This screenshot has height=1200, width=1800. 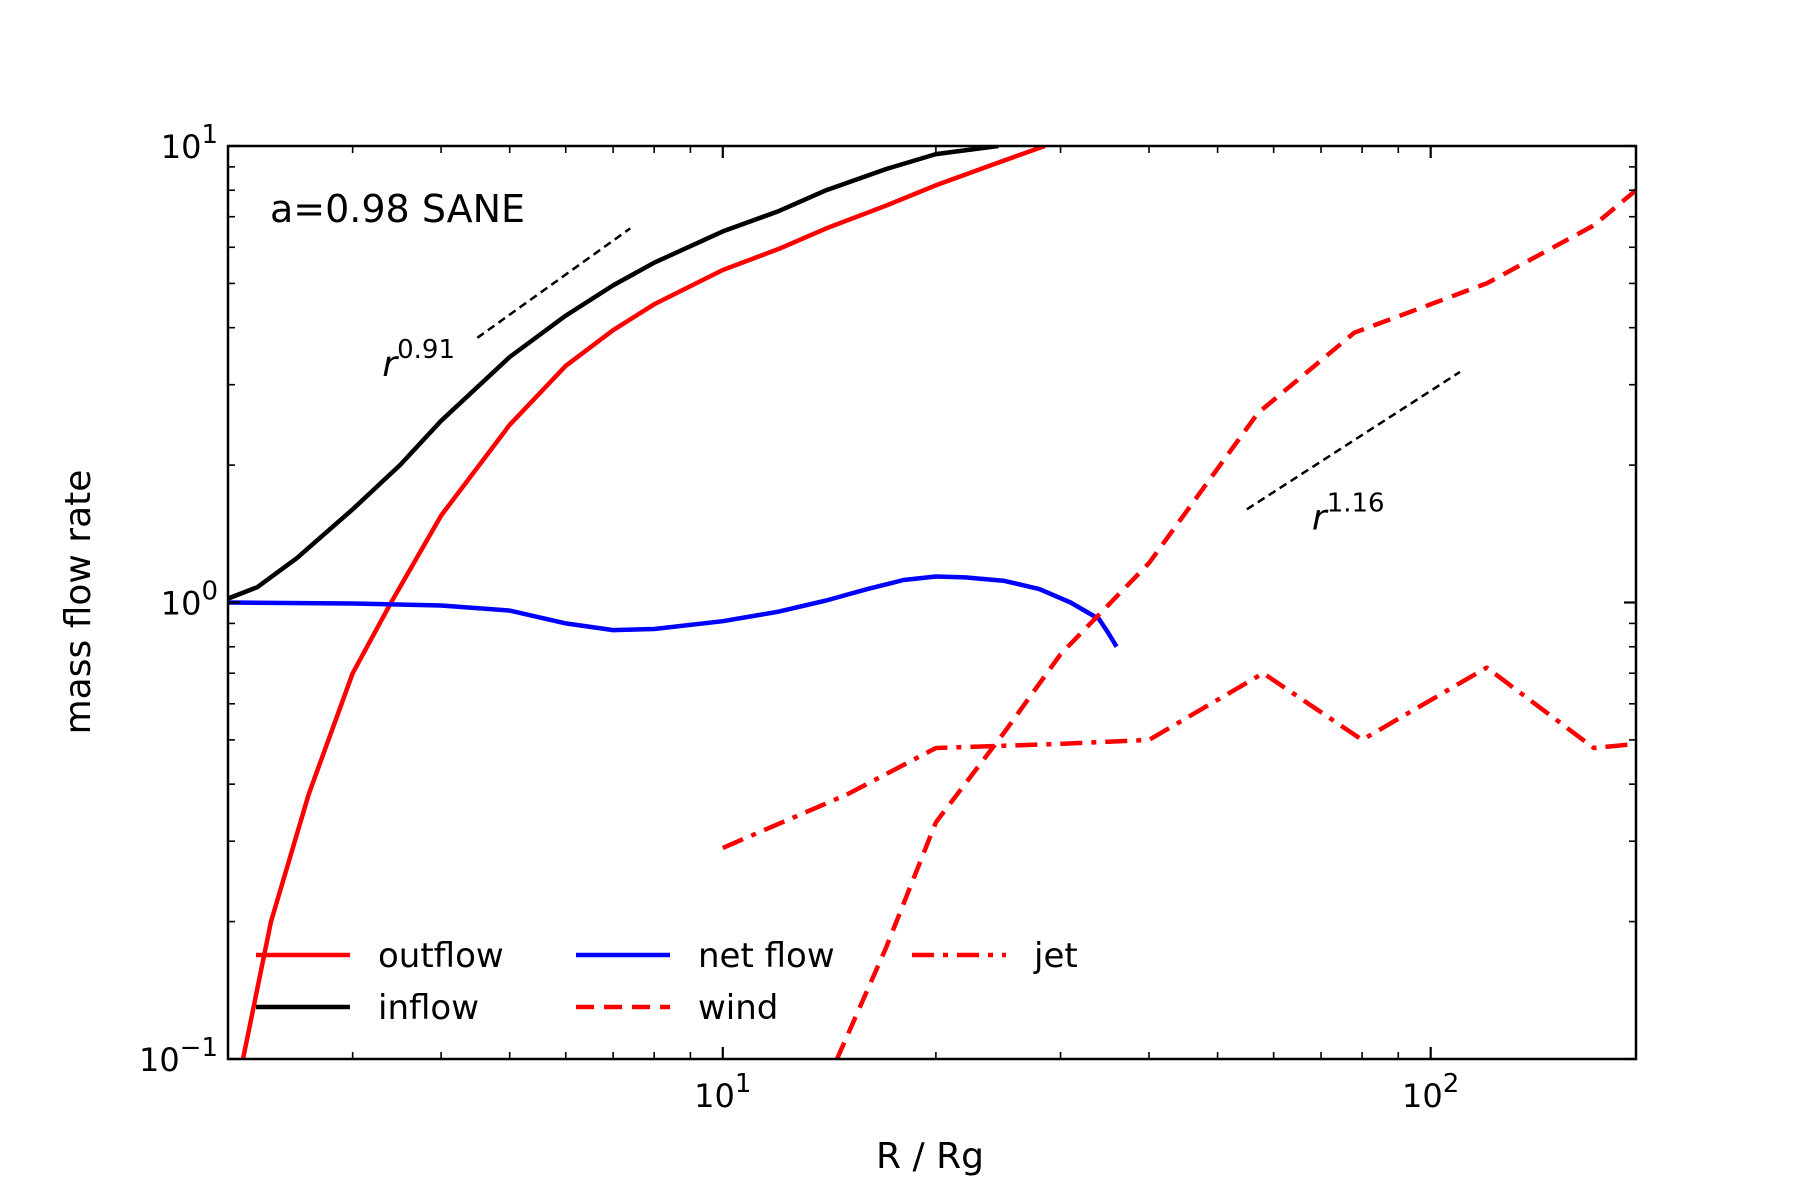 I want to click on legend-label-jet: jet, so click(x=1055, y=956).